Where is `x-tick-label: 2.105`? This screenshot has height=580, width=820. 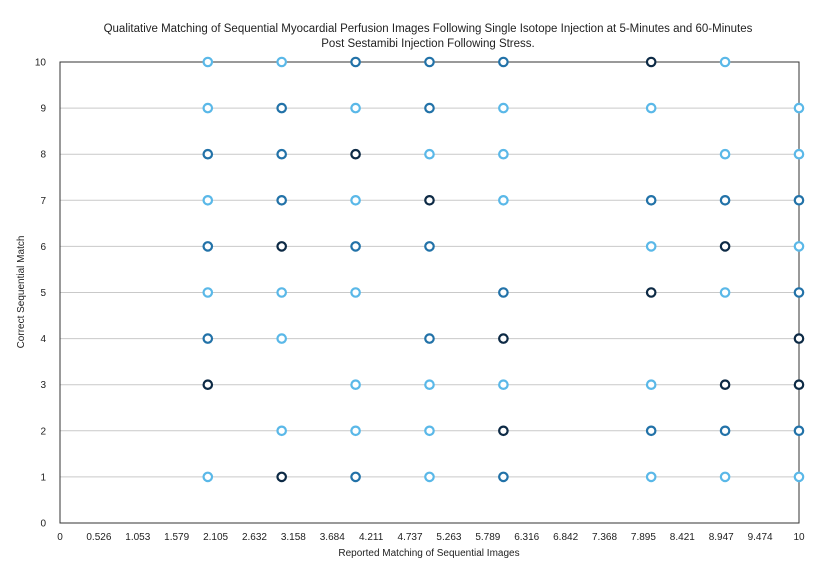 x-tick-label: 2.105 is located at coordinates (215, 537).